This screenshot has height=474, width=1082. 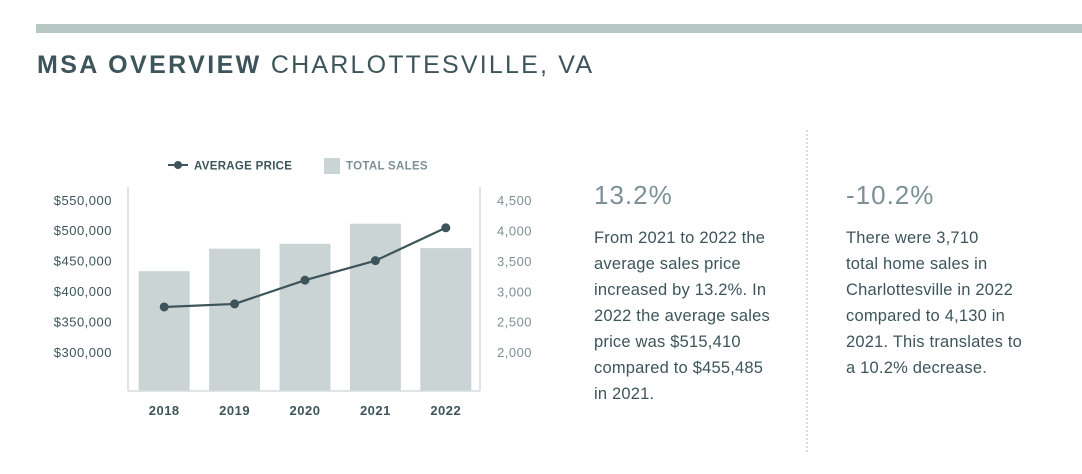 I want to click on stat-line: total home sales in, so click(x=917, y=264).